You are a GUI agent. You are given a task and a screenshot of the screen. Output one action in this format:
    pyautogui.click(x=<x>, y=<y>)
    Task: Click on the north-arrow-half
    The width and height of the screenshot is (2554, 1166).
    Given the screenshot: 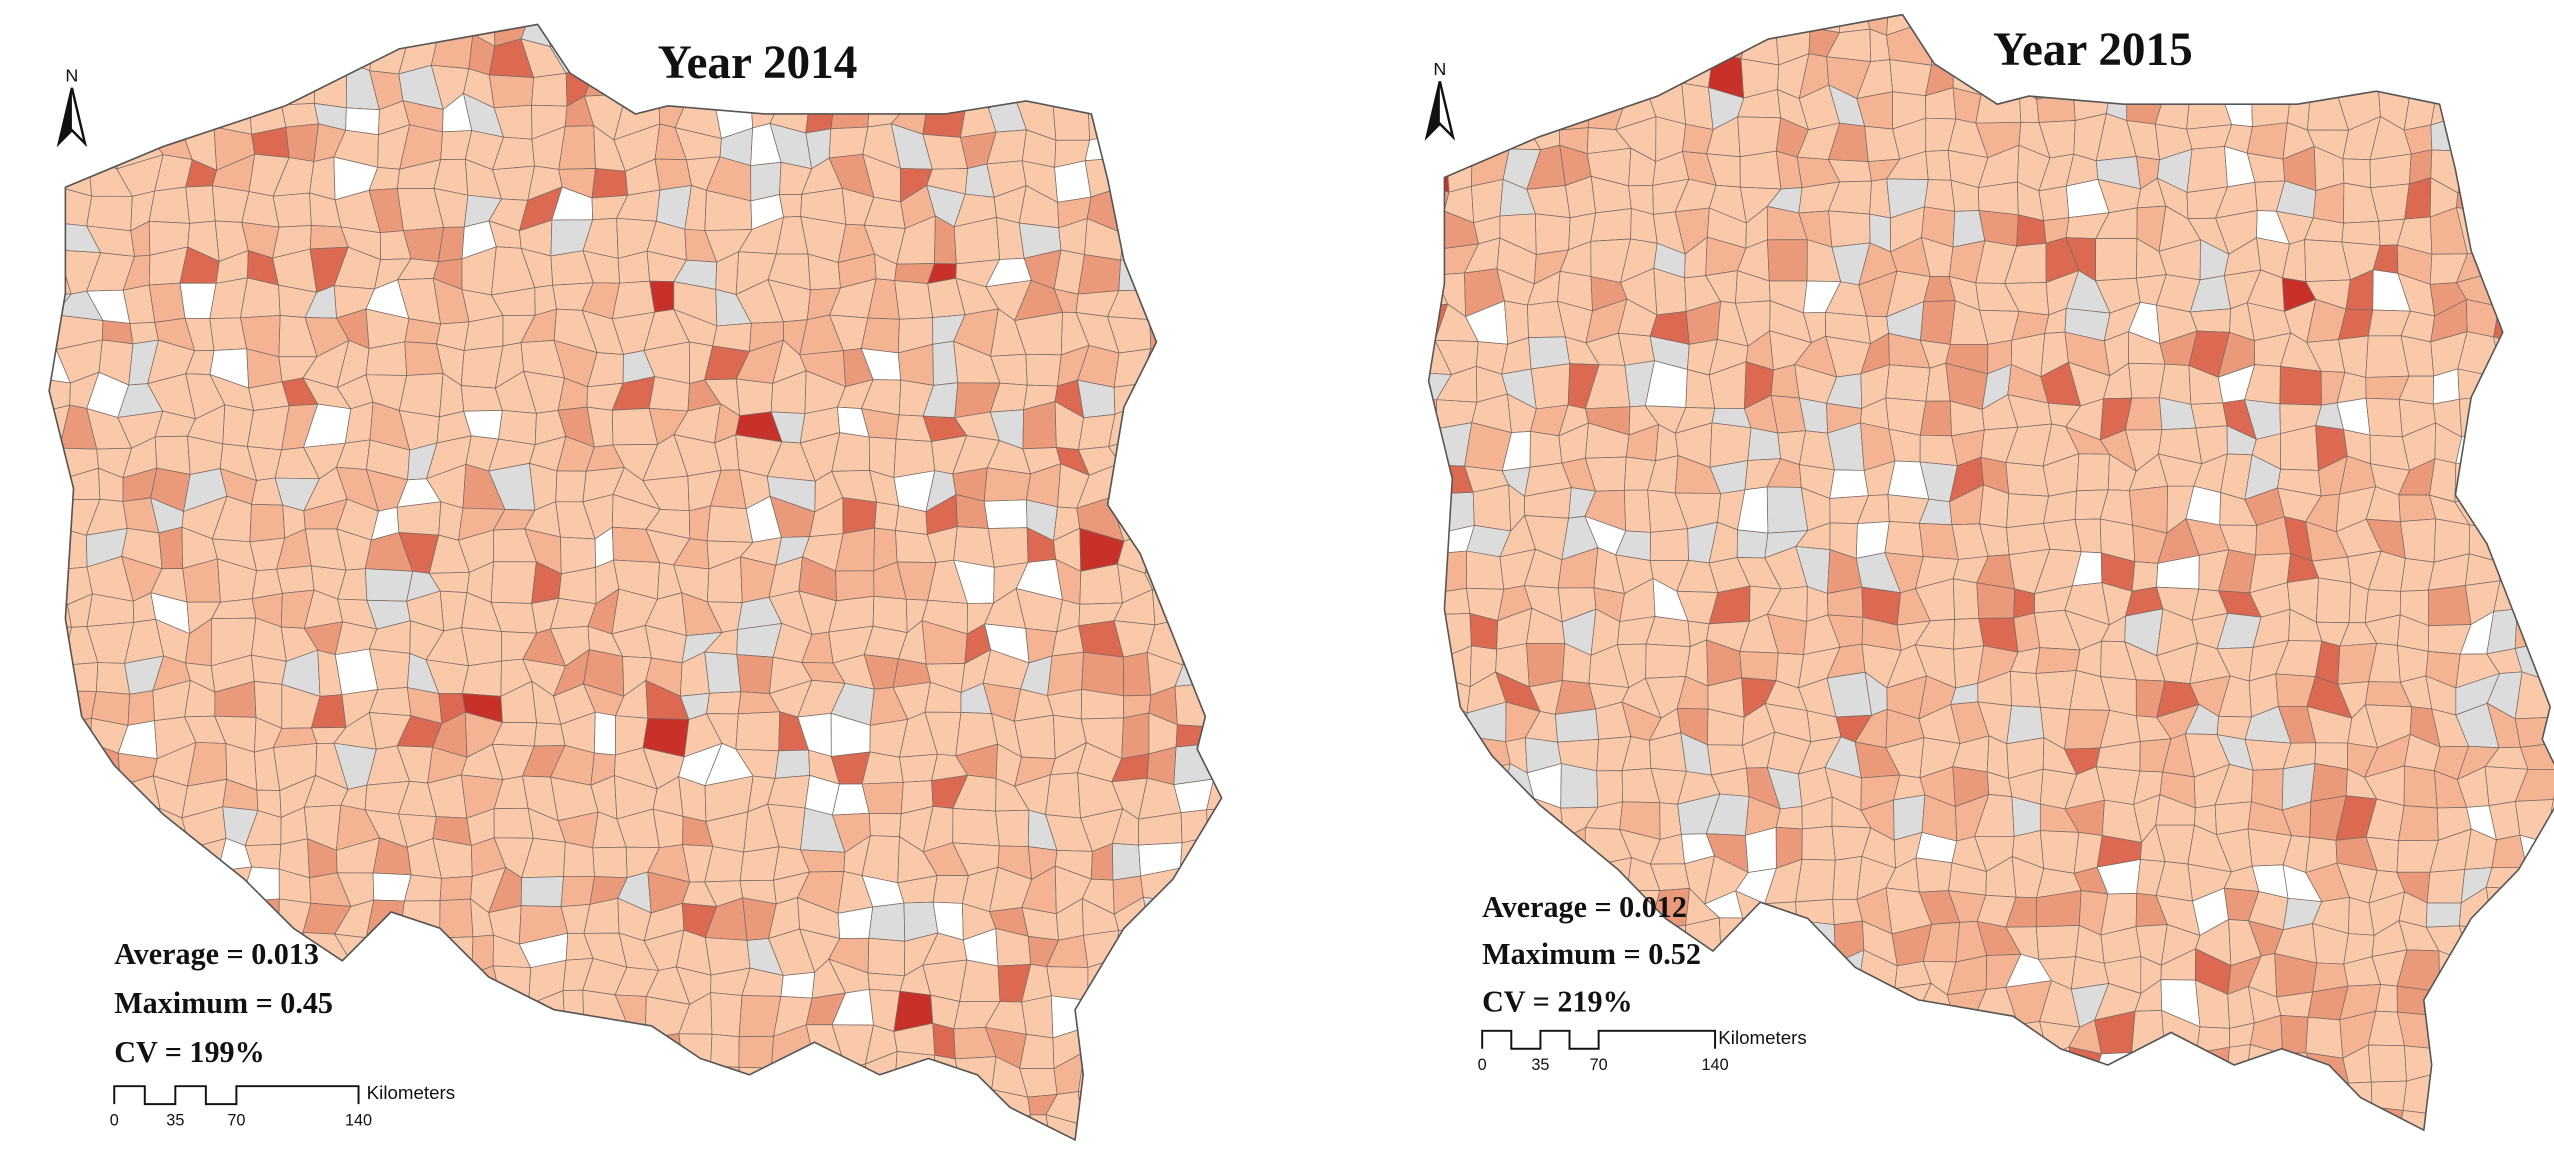 What is the action you would take?
    pyautogui.click(x=65, y=115)
    